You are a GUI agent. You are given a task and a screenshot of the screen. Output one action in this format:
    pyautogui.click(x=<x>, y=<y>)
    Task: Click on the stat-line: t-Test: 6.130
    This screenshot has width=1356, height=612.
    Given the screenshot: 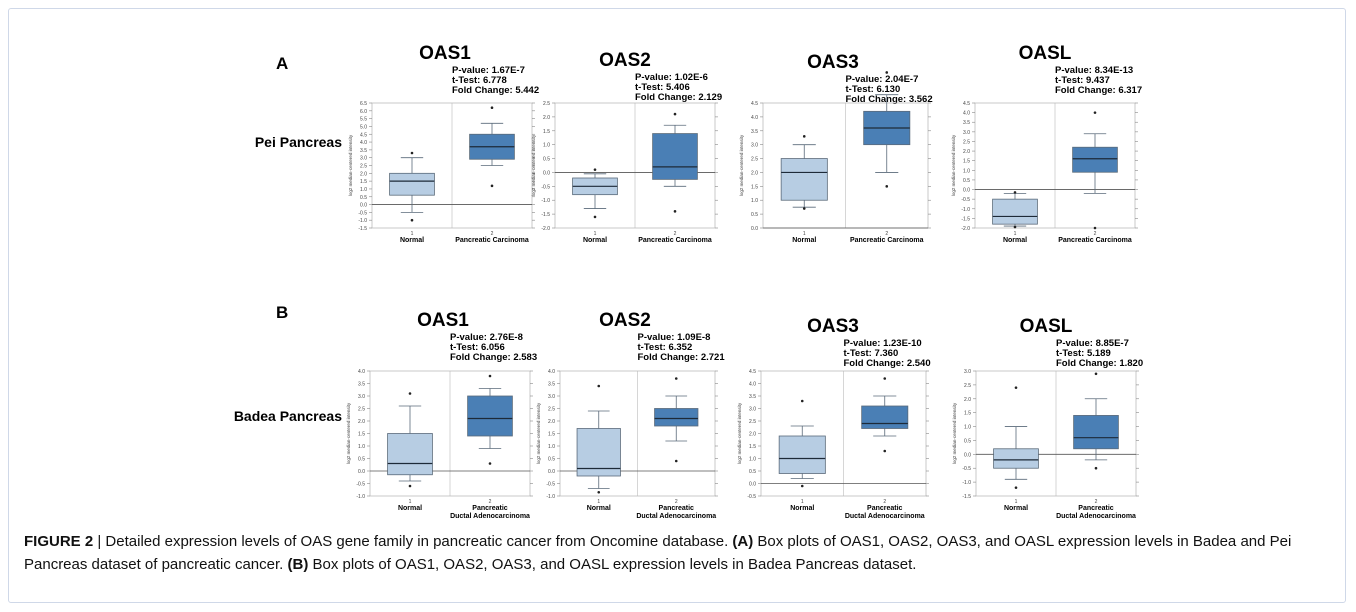 What is the action you would take?
    pyautogui.click(x=873, y=89)
    